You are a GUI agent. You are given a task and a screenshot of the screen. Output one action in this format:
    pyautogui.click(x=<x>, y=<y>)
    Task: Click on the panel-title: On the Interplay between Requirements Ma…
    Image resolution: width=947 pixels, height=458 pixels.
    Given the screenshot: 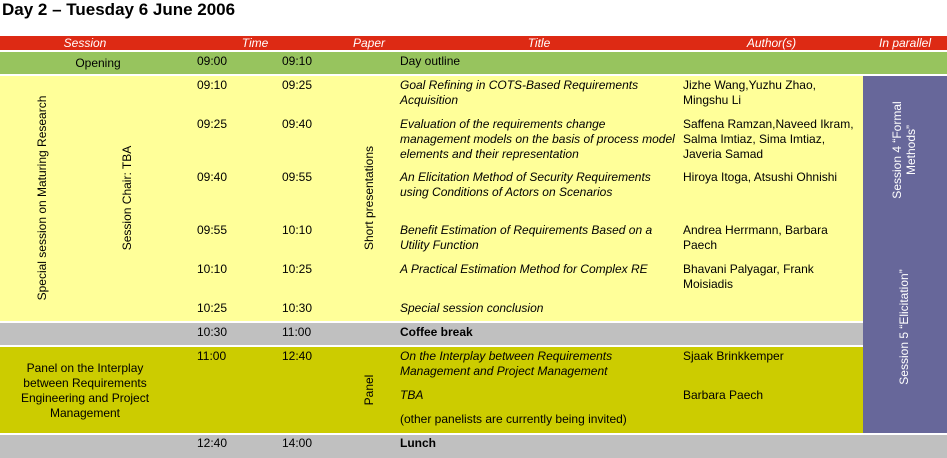 What is the action you would take?
    pyautogui.click(x=506, y=363)
    